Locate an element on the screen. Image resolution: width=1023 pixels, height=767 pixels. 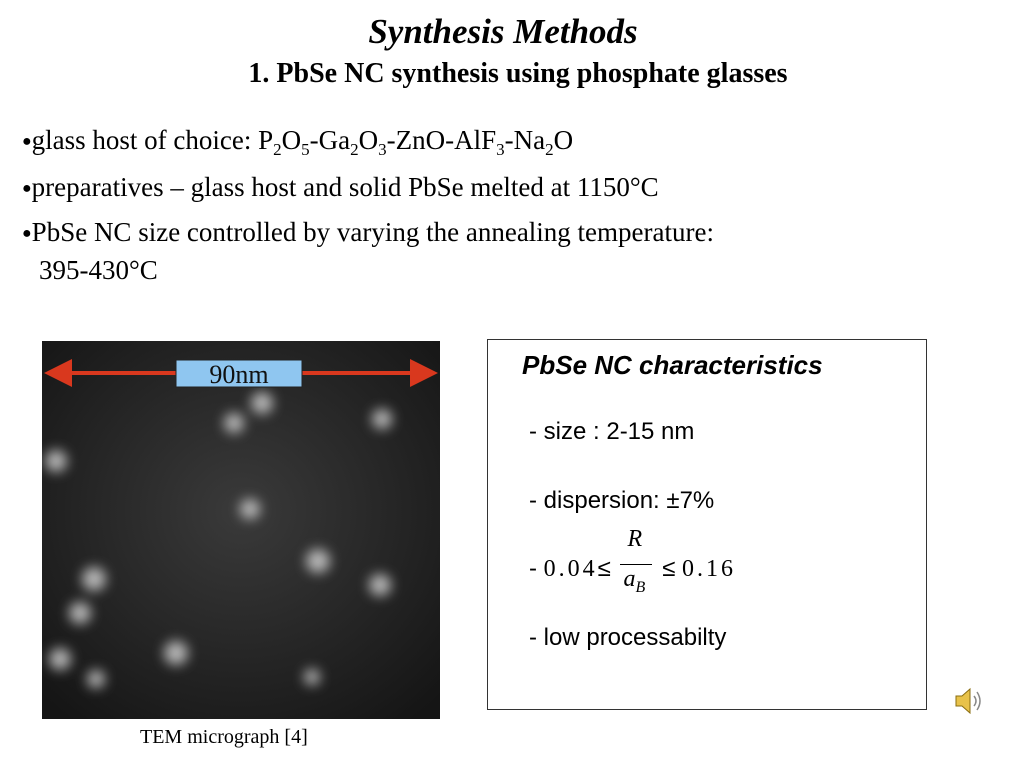
fraction: R aB is located at coordinates (637, 561).